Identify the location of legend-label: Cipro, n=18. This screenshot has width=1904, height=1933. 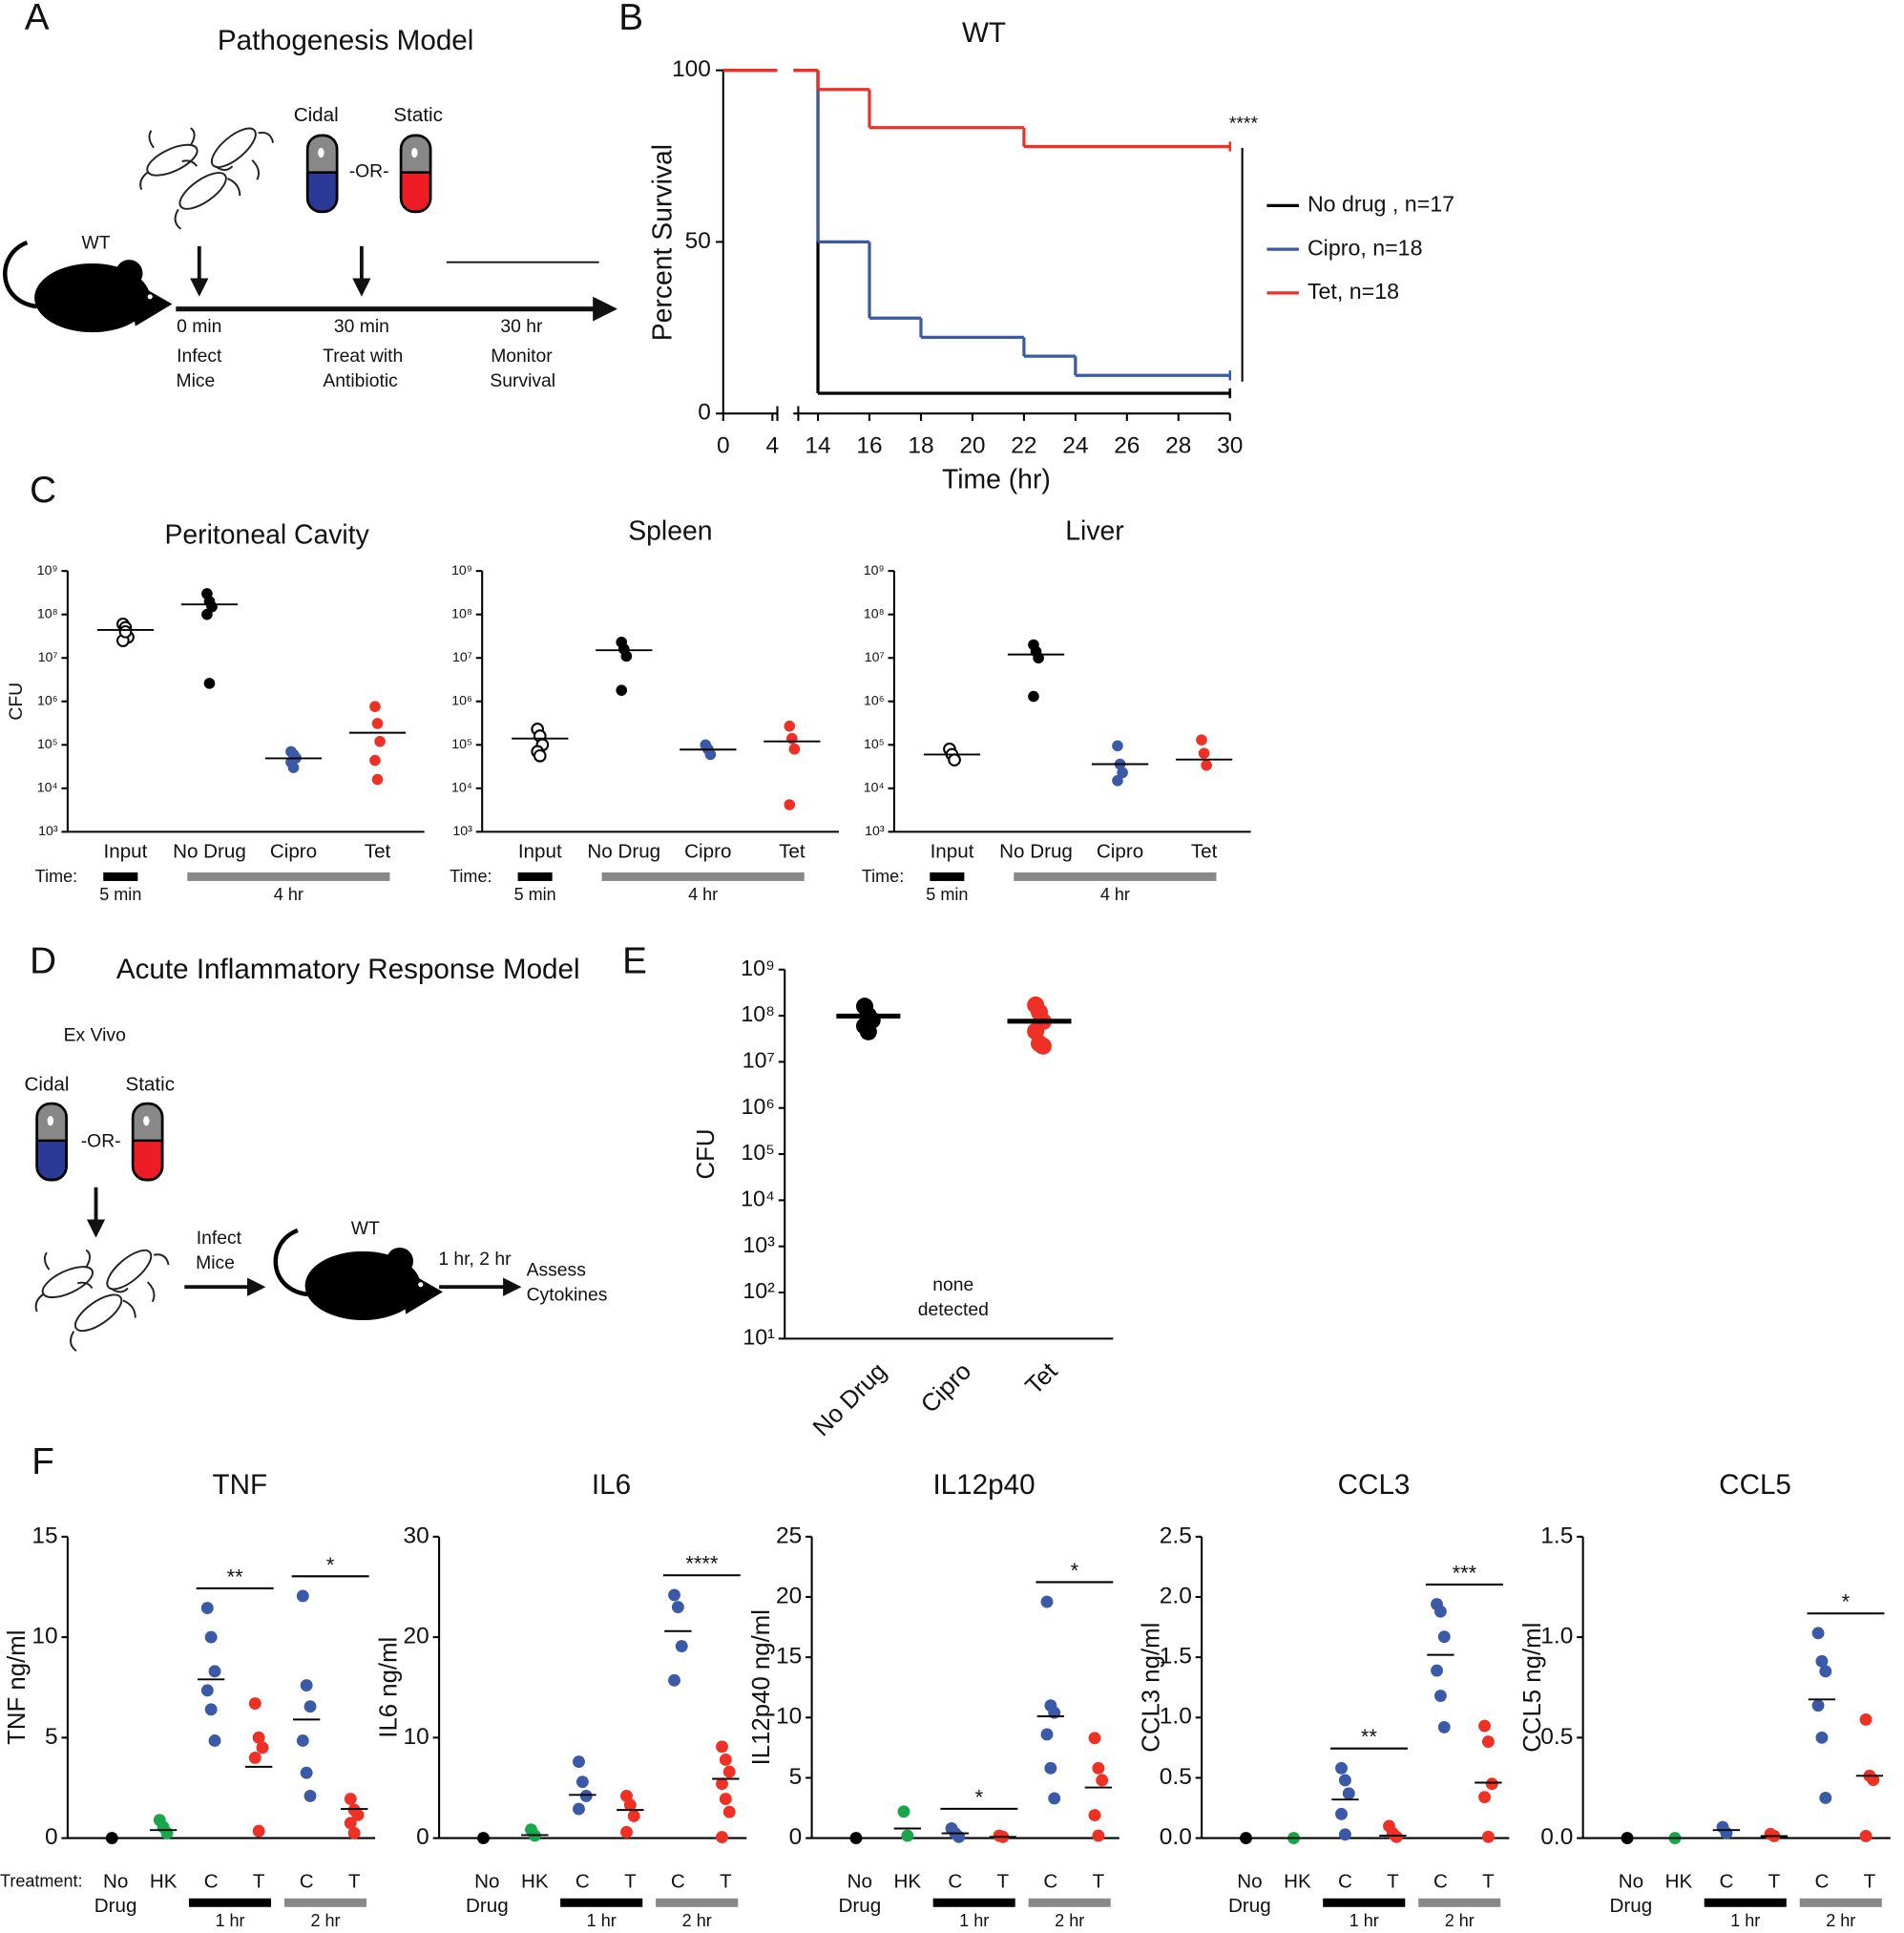
(1365, 247).